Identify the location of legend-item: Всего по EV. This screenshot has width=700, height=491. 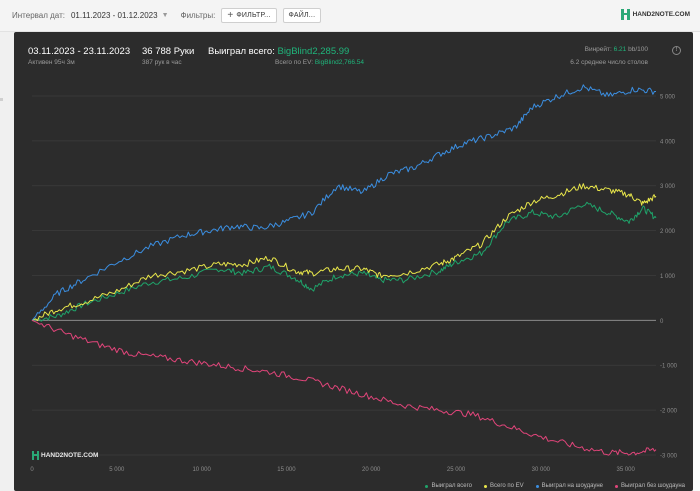
(504, 486).